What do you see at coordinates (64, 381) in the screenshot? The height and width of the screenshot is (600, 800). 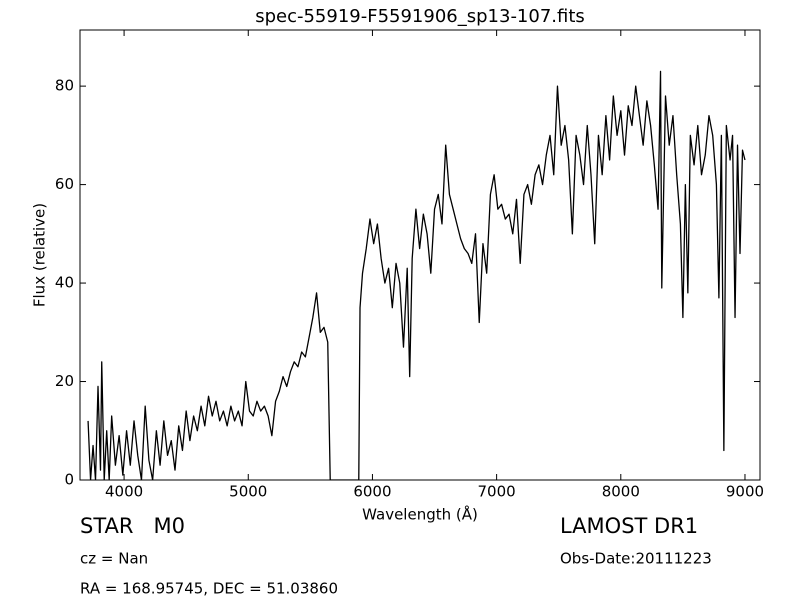 I see `y-tick-label: 20` at bounding box center [64, 381].